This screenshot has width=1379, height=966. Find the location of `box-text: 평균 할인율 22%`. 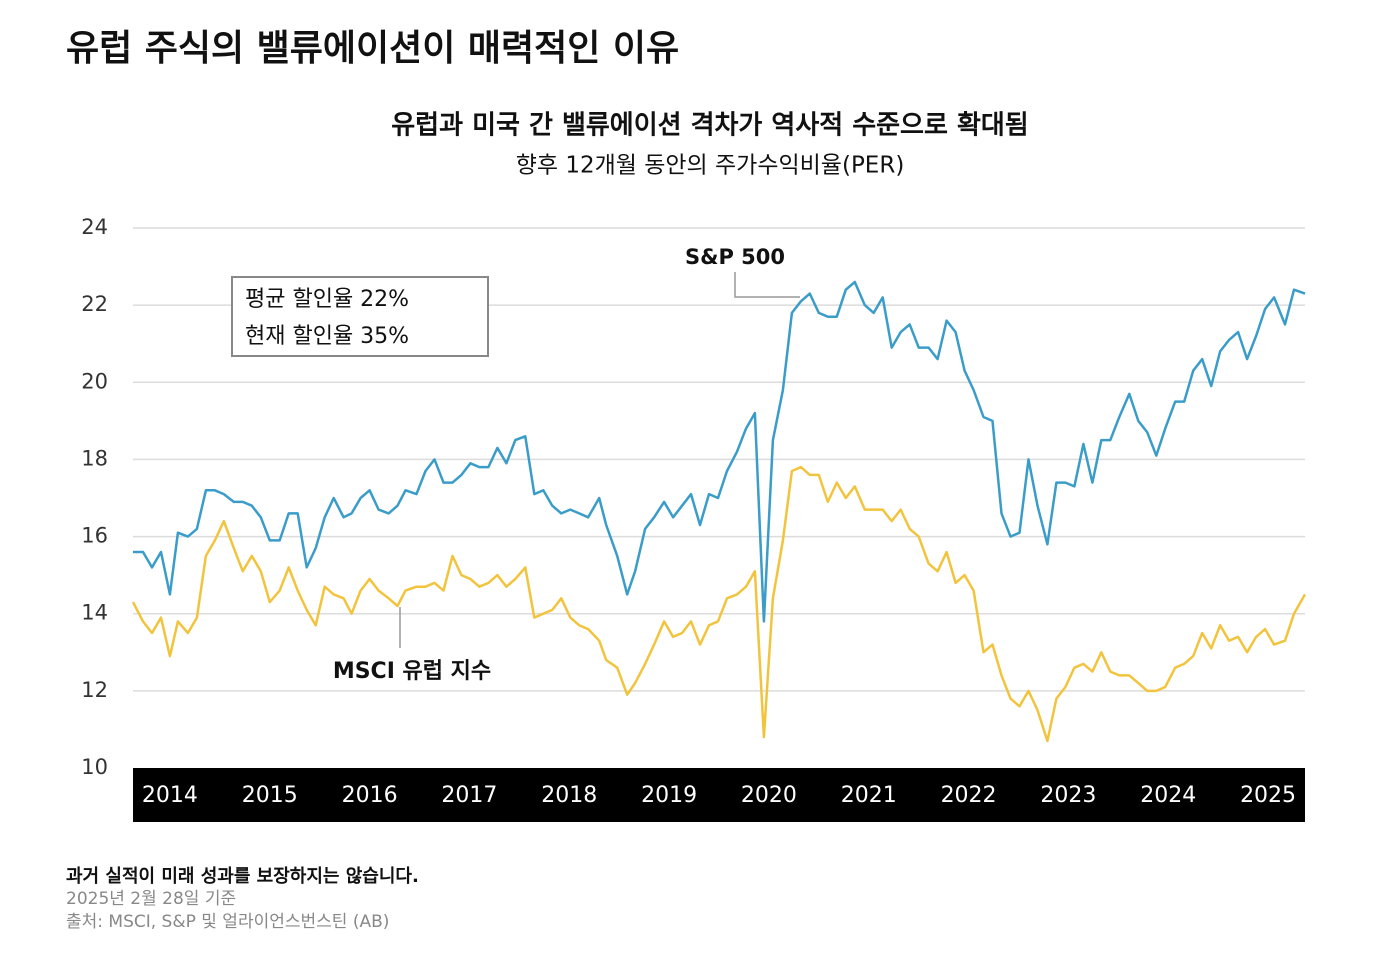

box-text: 평균 할인율 22% is located at coordinates (327, 299).